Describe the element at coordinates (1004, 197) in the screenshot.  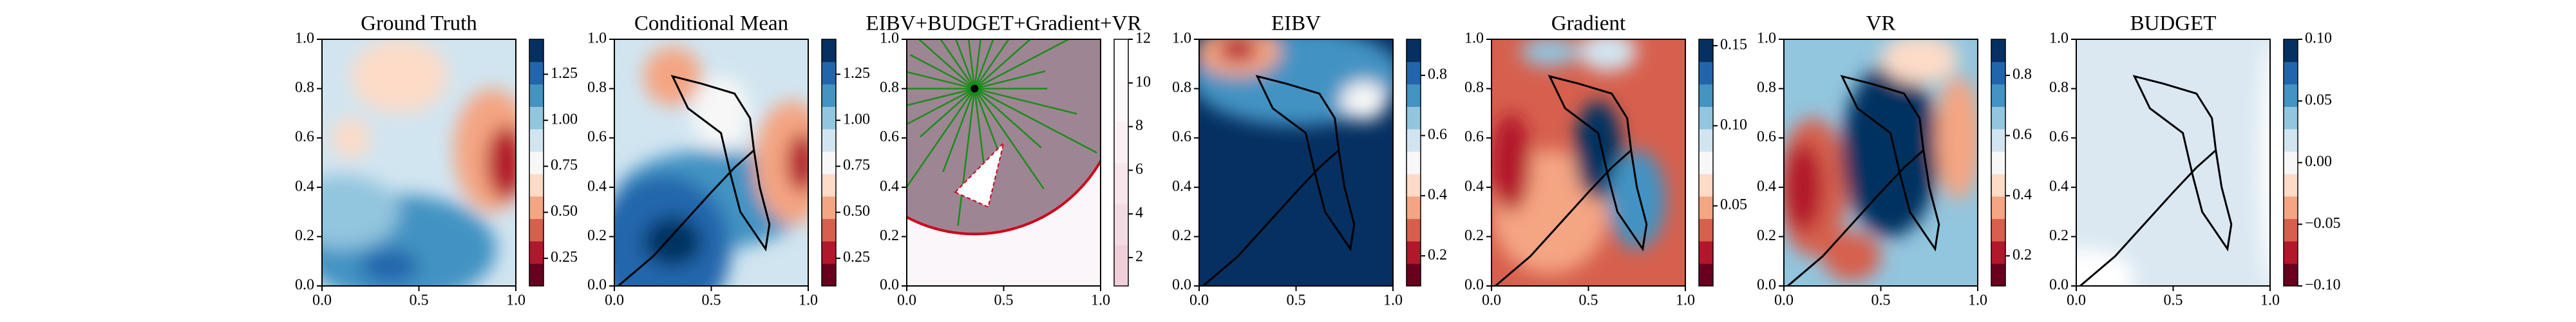
I see `reach-boundary` at that location.